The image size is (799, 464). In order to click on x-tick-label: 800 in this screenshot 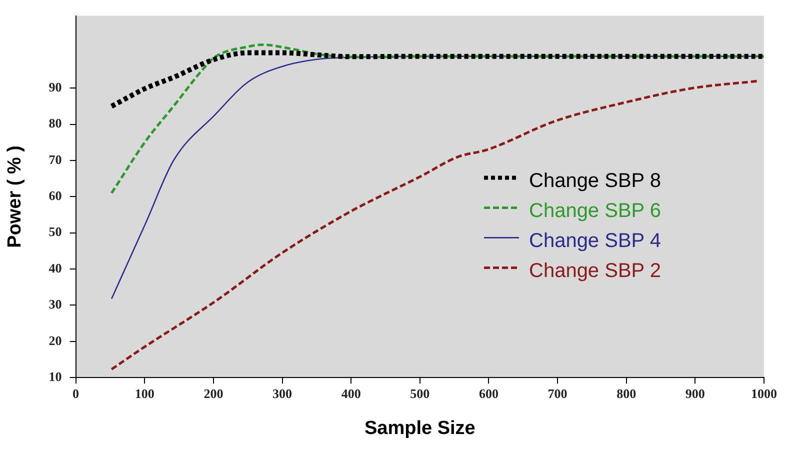, I will do `click(626, 393)`.